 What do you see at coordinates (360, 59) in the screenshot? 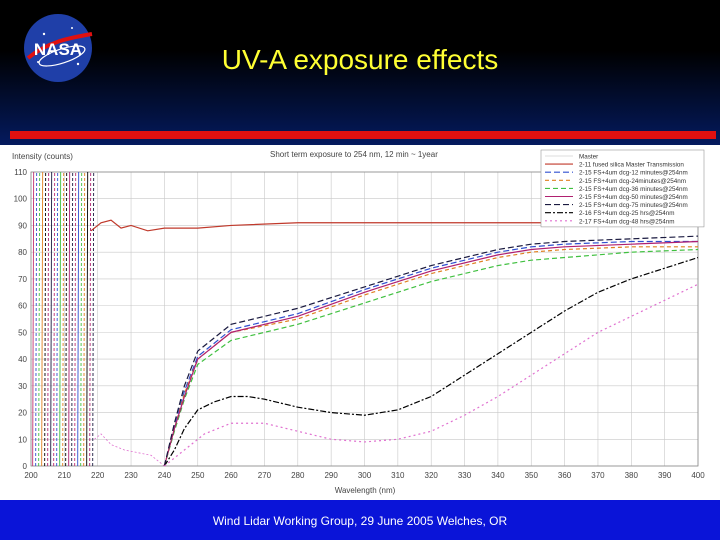
I see `slide-title: UV-A exposure effects` at bounding box center [360, 59].